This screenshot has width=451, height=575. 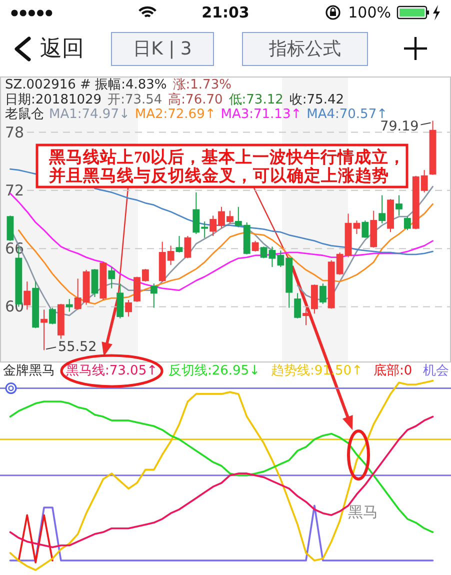 What do you see at coordinates (89, 114) in the screenshot?
I see `text: MA1:74.97↓` at bounding box center [89, 114].